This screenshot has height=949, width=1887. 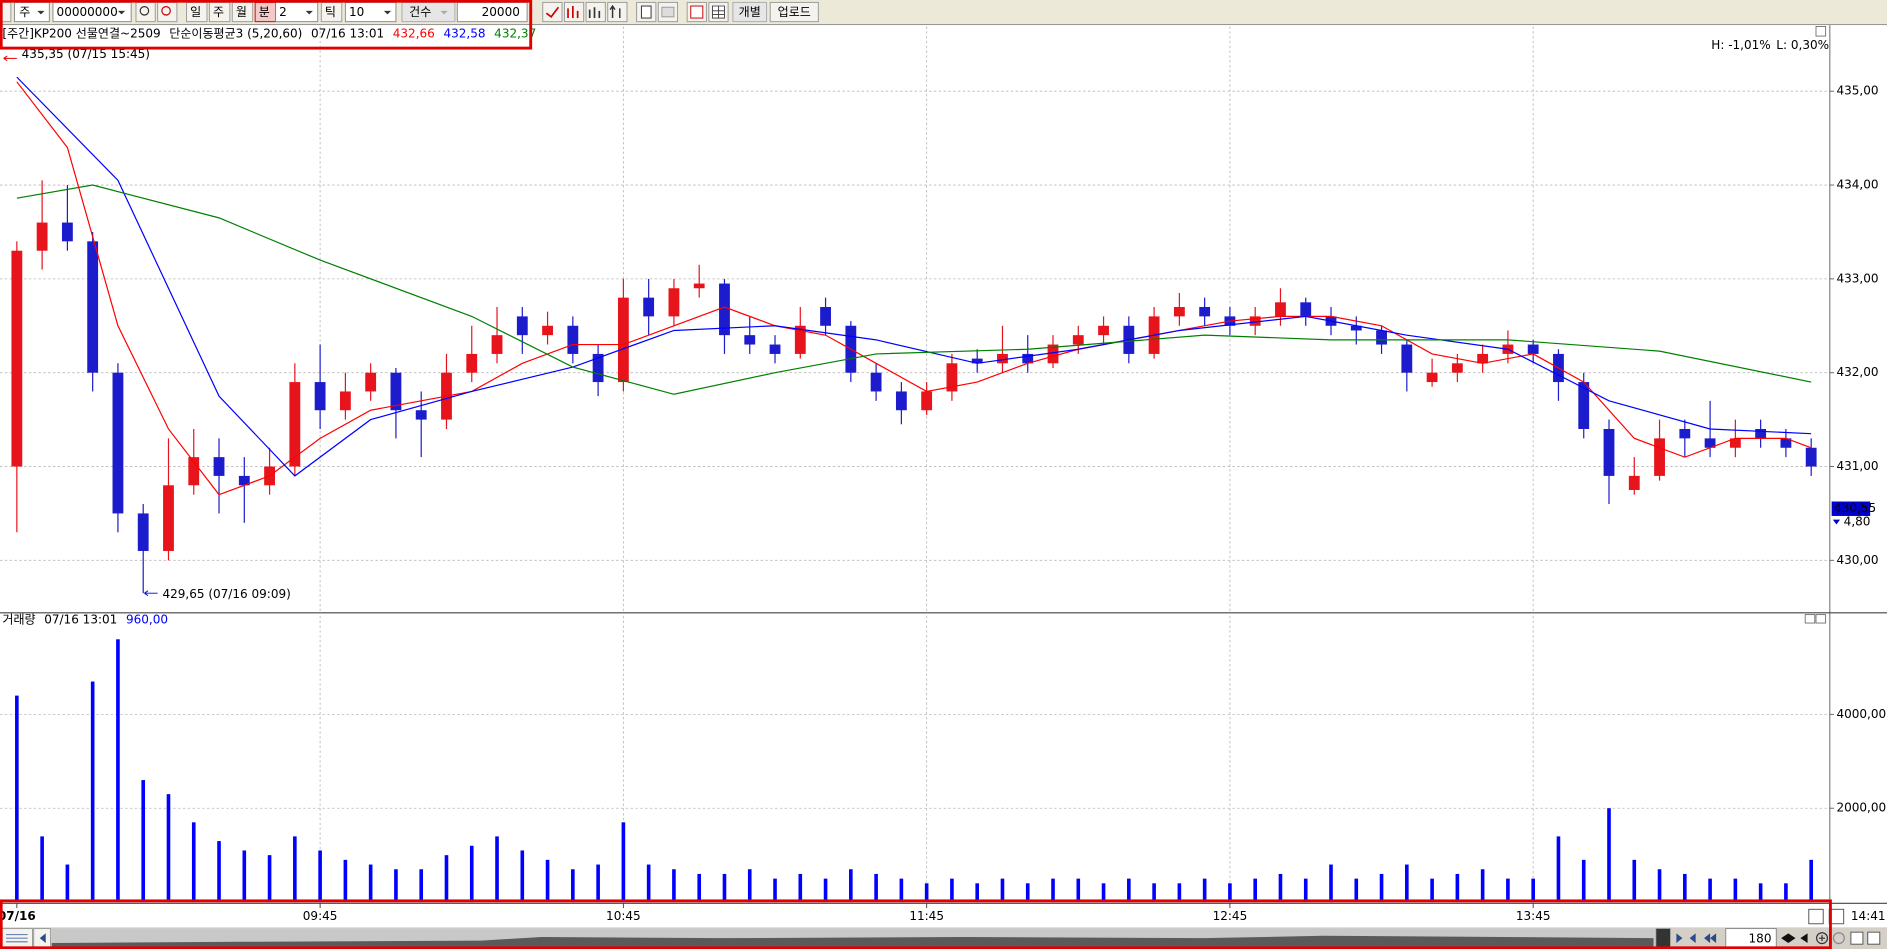 What do you see at coordinates (1857, 372) in the screenshot?
I see `y-tick-label: 432,00` at bounding box center [1857, 372].